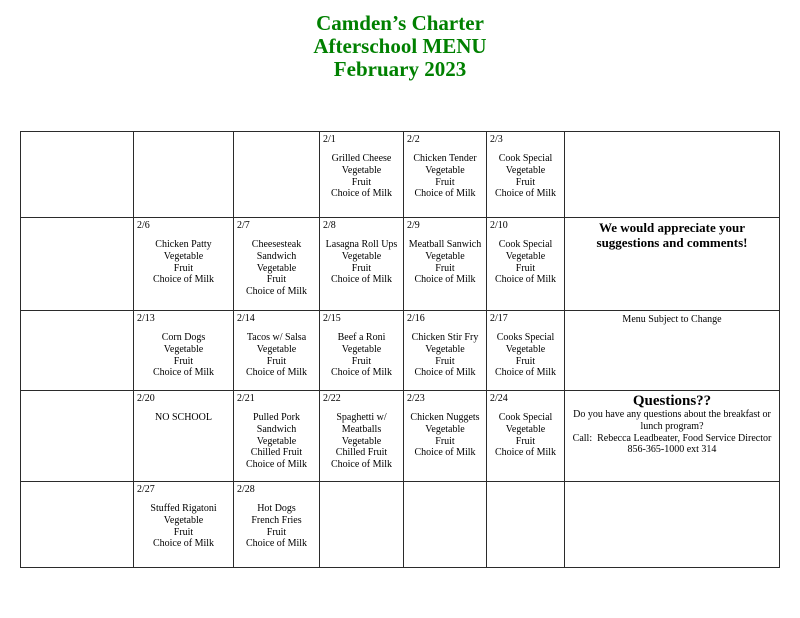  What do you see at coordinates (183, 417) in the screenshot?
I see `menu-items: NO SCHOOL` at bounding box center [183, 417].